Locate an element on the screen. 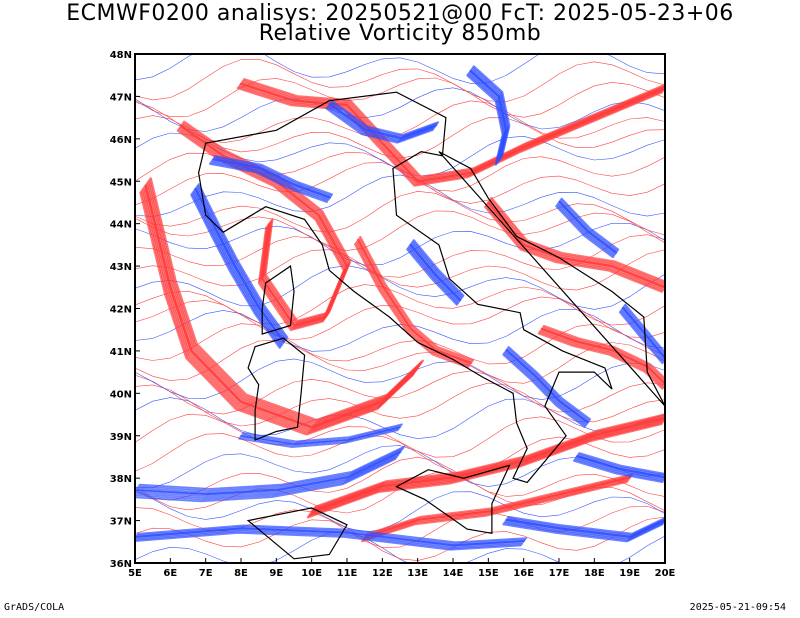 The width and height of the screenshot is (800, 618). y-tick-label: 47N is located at coordinates (121, 97).